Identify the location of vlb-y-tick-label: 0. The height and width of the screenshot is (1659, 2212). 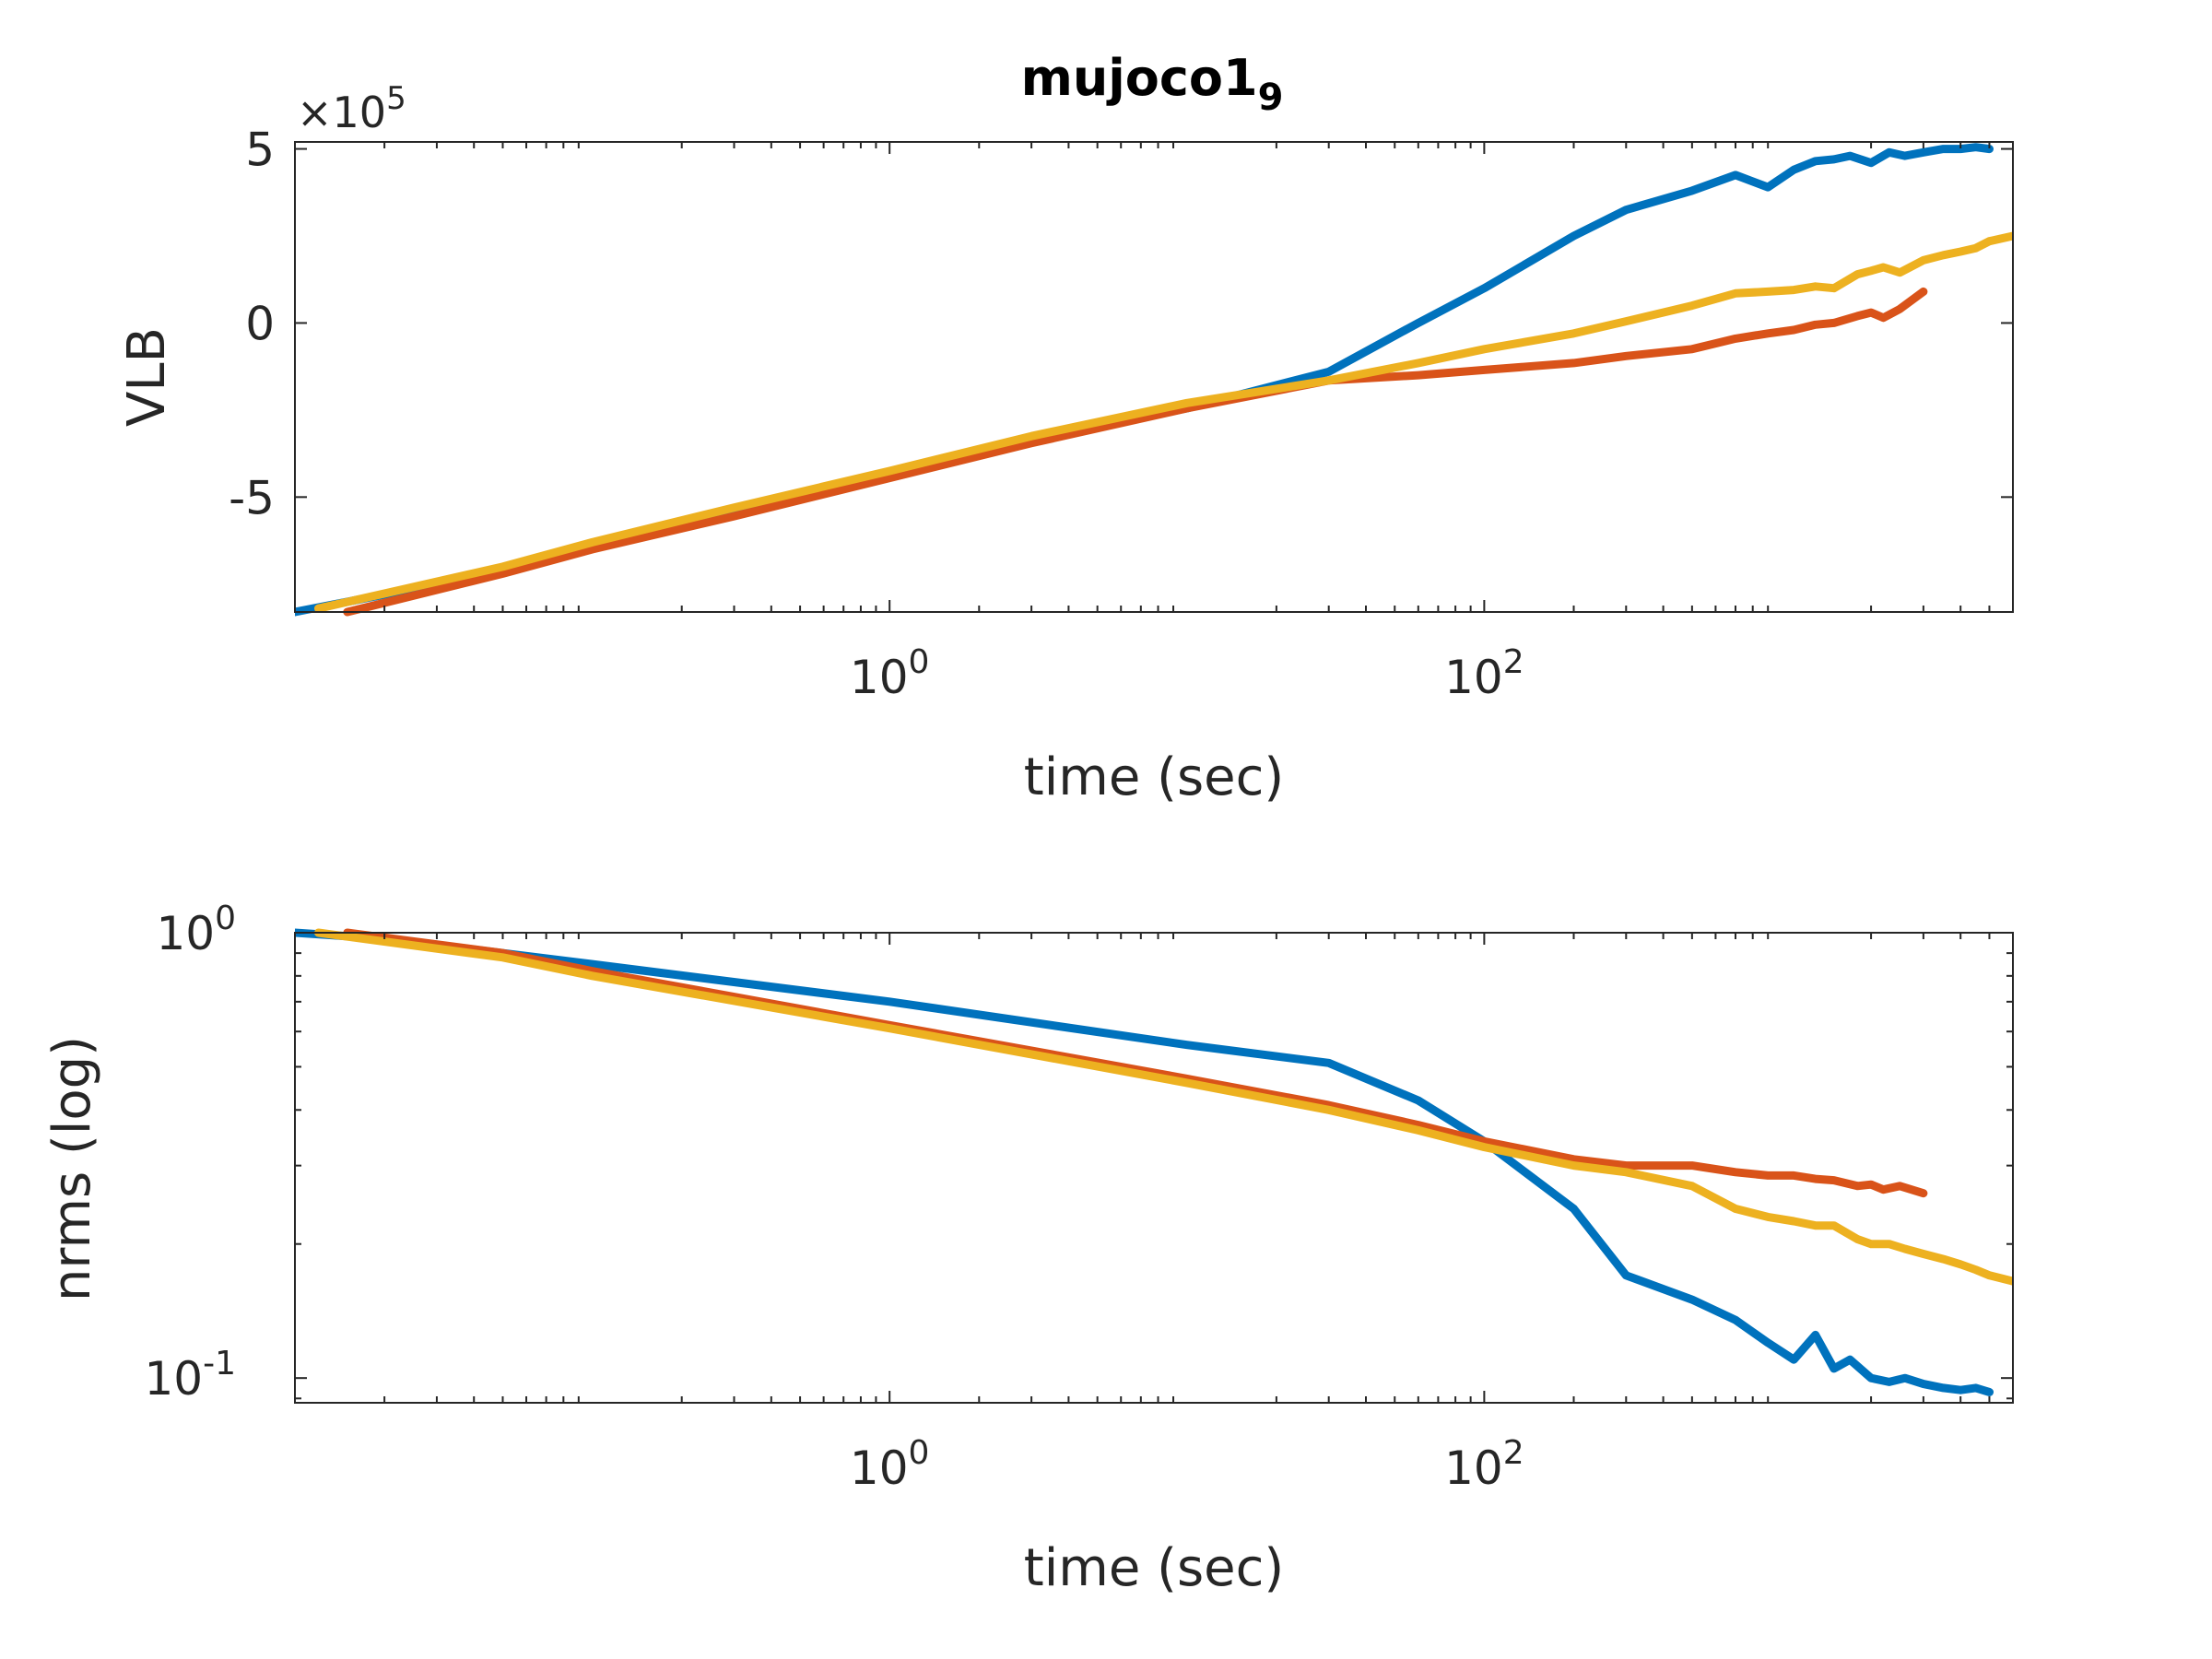
(260, 323).